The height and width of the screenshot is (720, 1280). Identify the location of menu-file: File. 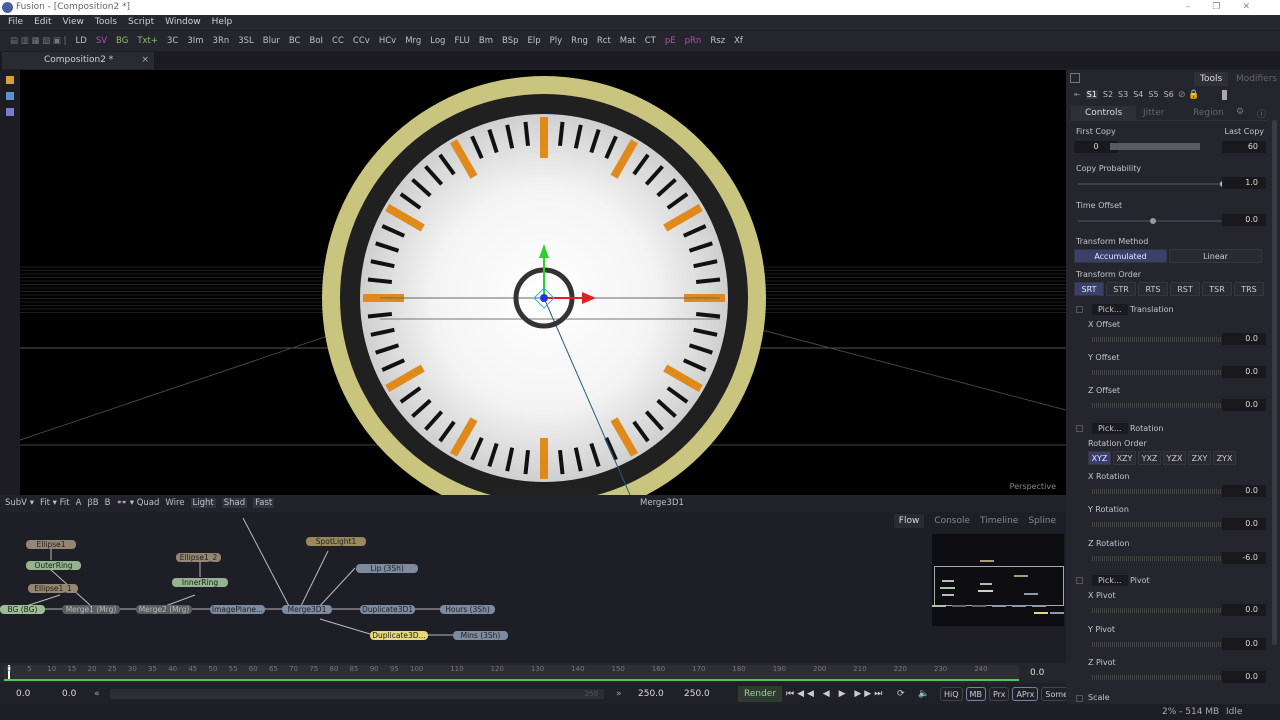
(16, 22).